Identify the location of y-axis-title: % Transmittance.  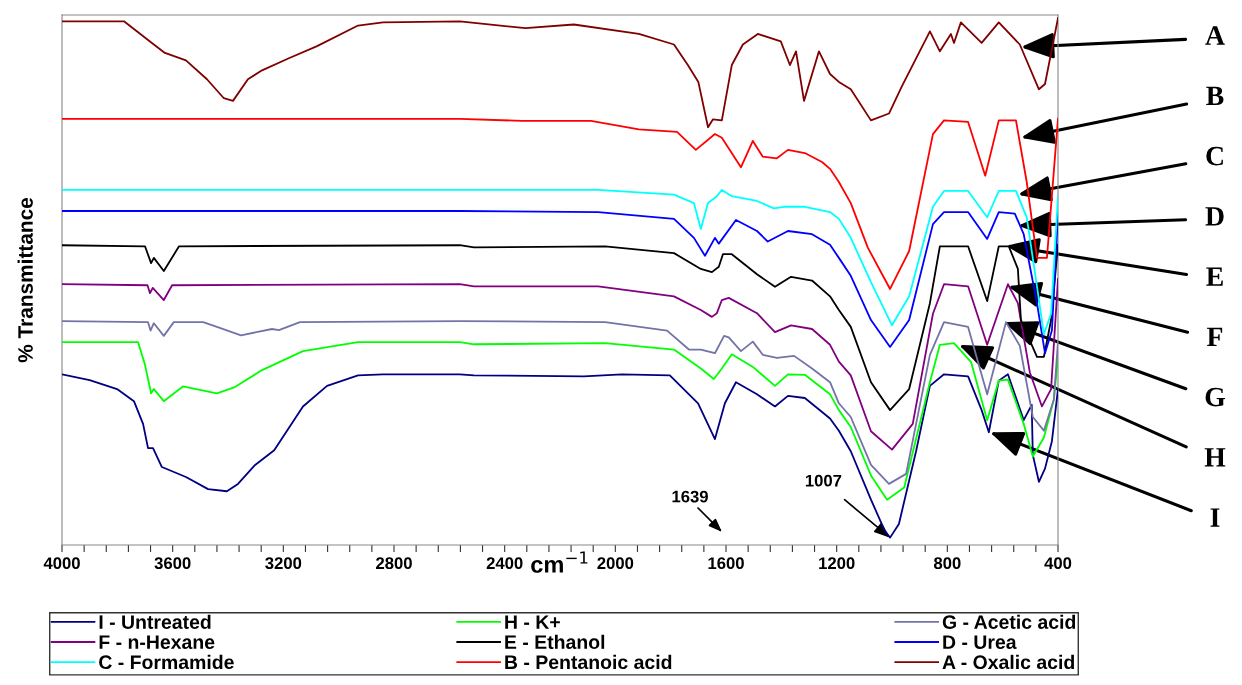
(25, 280).